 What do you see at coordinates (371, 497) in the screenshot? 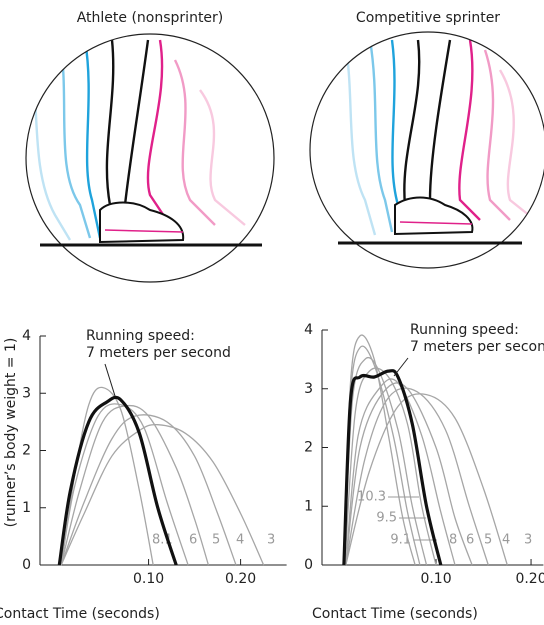
I see `series-label: 10.3` at bounding box center [371, 497].